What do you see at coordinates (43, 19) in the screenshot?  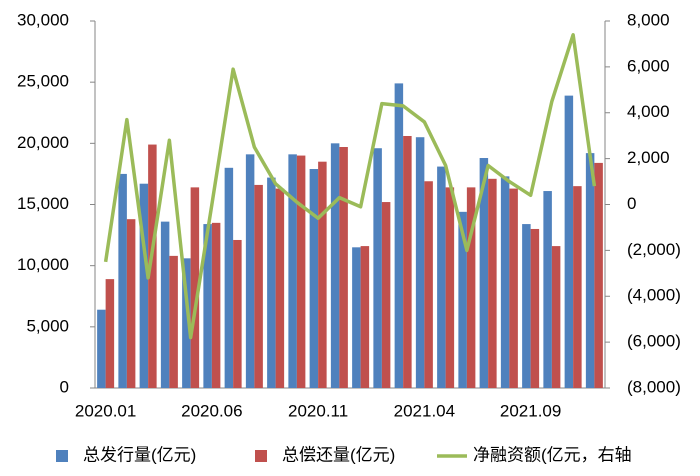 I see `y-tick-label: 30,000` at bounding box center [43, 19].